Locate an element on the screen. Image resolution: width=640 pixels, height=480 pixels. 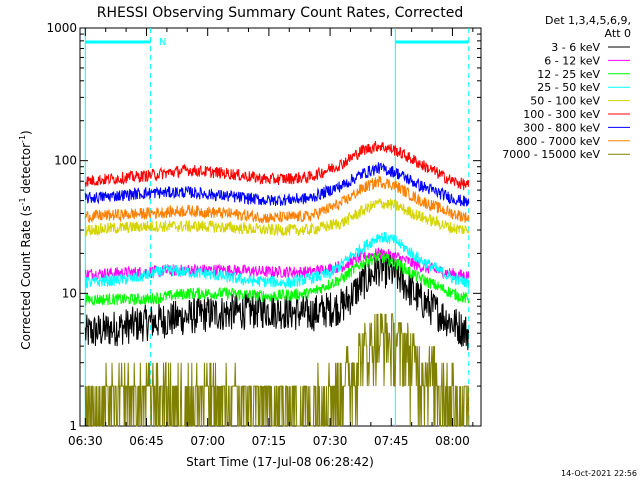
legend-label: 7000 - 15000 keV is located at coordinates (551, 154).